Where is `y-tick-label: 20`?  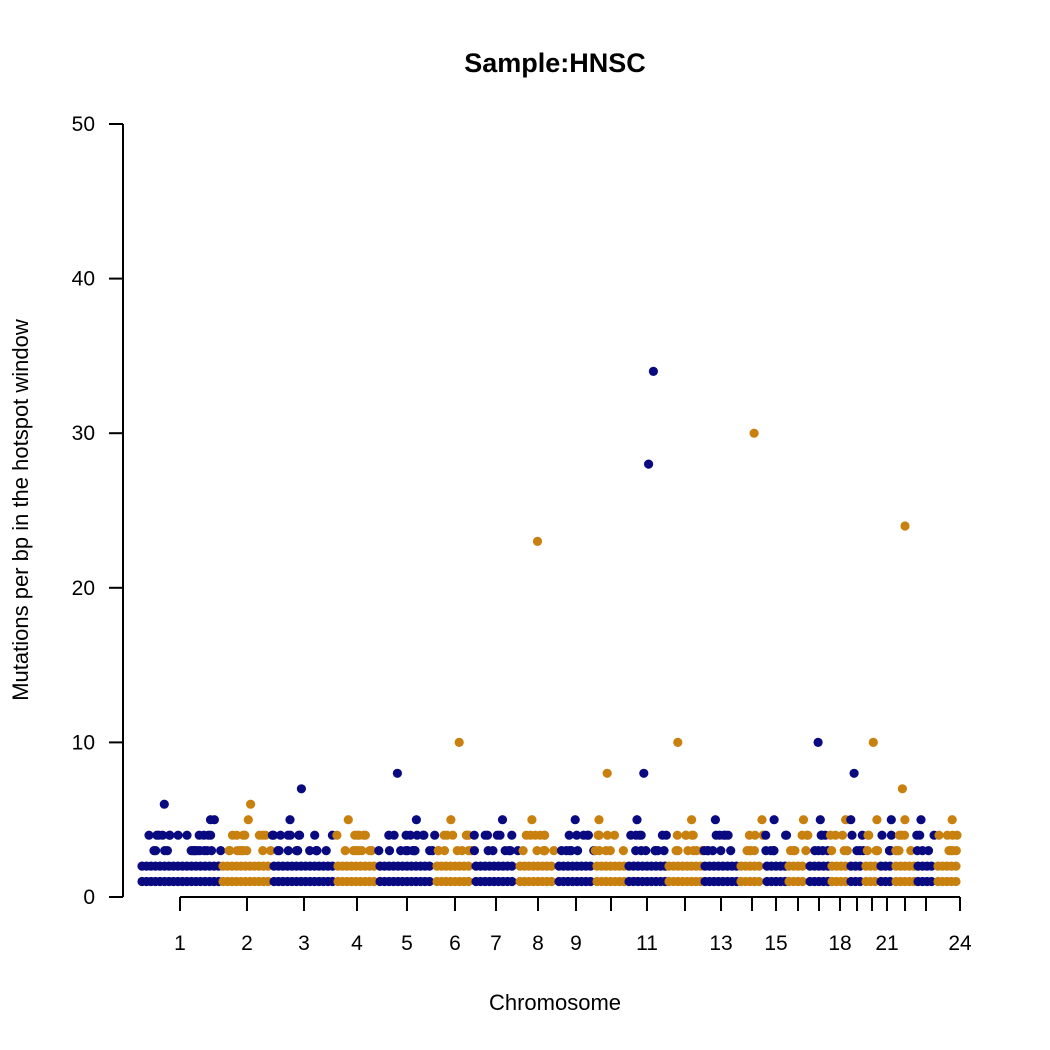
y-tick-label: 20 is located at coordinates (83, 588).